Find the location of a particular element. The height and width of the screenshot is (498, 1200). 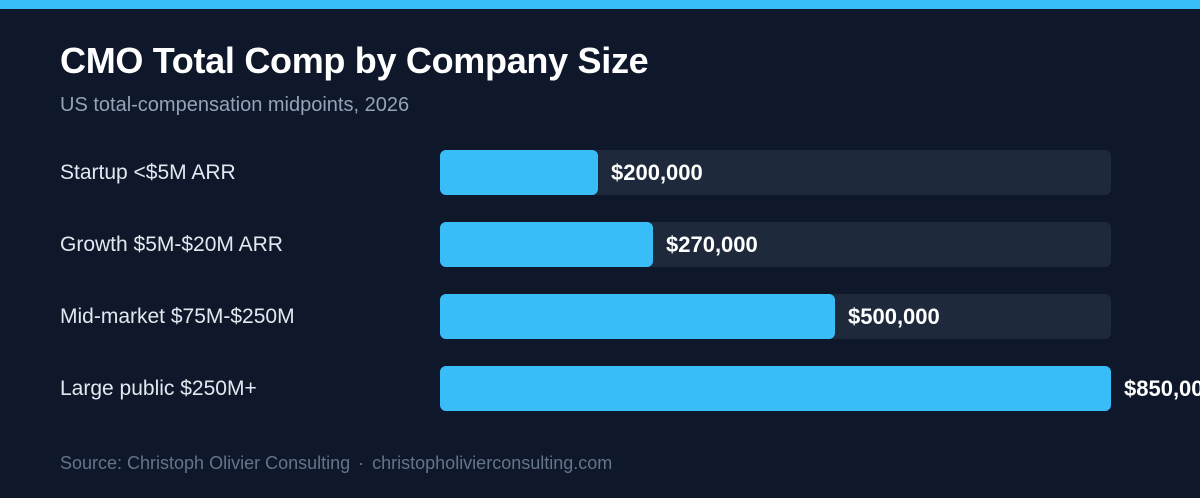

top-accent-bar is located at coordinates (600, 4).